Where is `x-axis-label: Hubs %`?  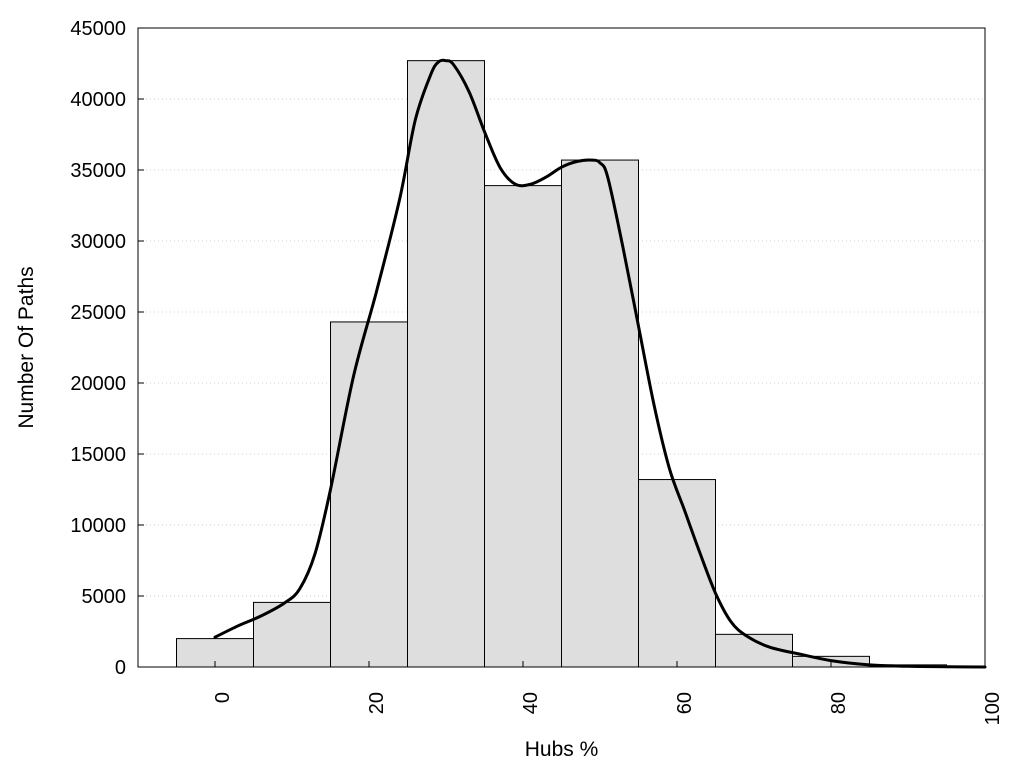
x-axis-label: Hubs % is located at coordinates (562, 749).